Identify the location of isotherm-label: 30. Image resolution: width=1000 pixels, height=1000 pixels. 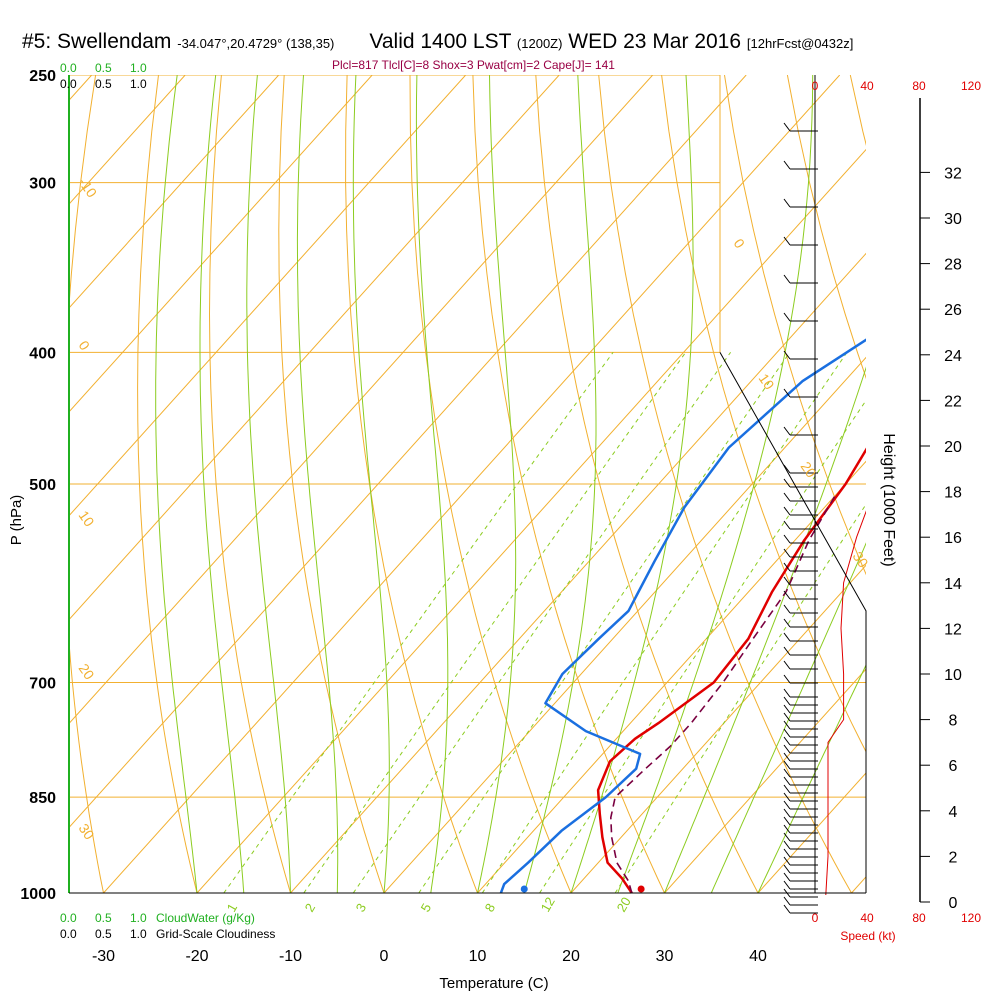
(87, 832).